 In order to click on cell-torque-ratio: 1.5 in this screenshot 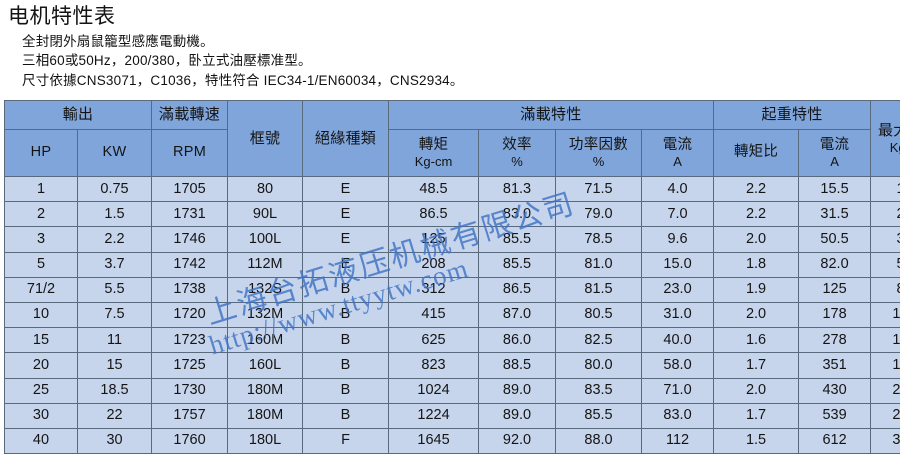, I will do `click(756, 441)`.